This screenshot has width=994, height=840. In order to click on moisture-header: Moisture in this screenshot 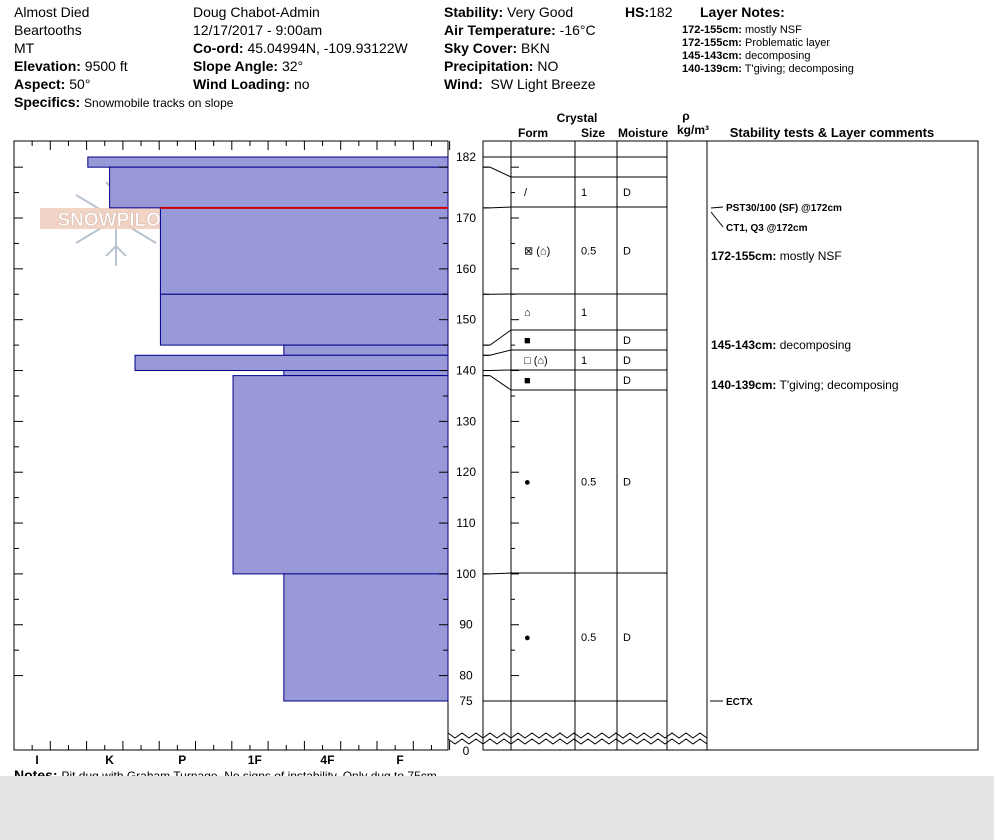, I will do `click(643, 133)`.